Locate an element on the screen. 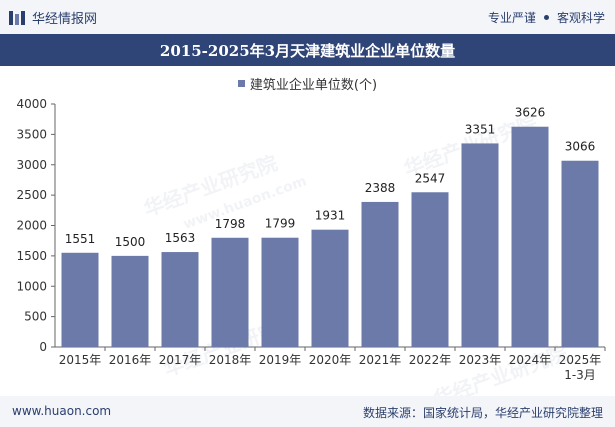  y-tick-label: 500 is located at coordinates (35, 317).